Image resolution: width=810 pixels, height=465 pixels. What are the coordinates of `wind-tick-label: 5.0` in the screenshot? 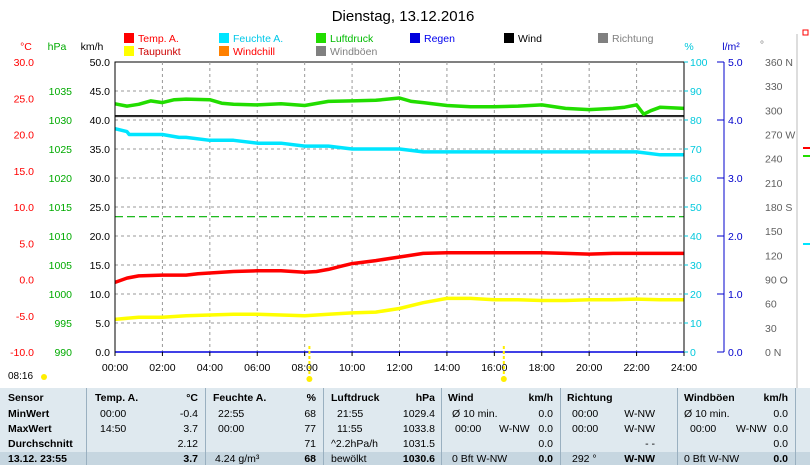 It's located at (102, 324).